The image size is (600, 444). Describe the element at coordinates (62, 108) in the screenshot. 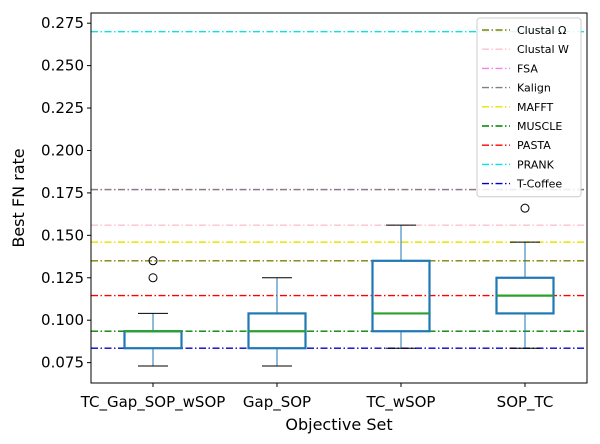

I see `y-tick-label: 0.225` at that location.